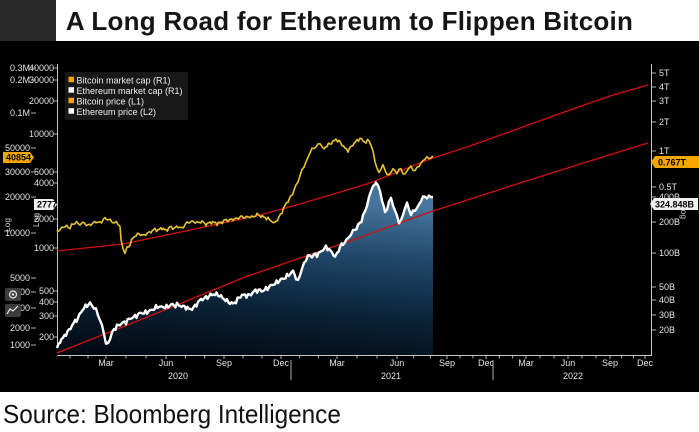  Describe the element at coordinates (664, 101) in the screenshot. I see `svg-text: 3T` at that location.